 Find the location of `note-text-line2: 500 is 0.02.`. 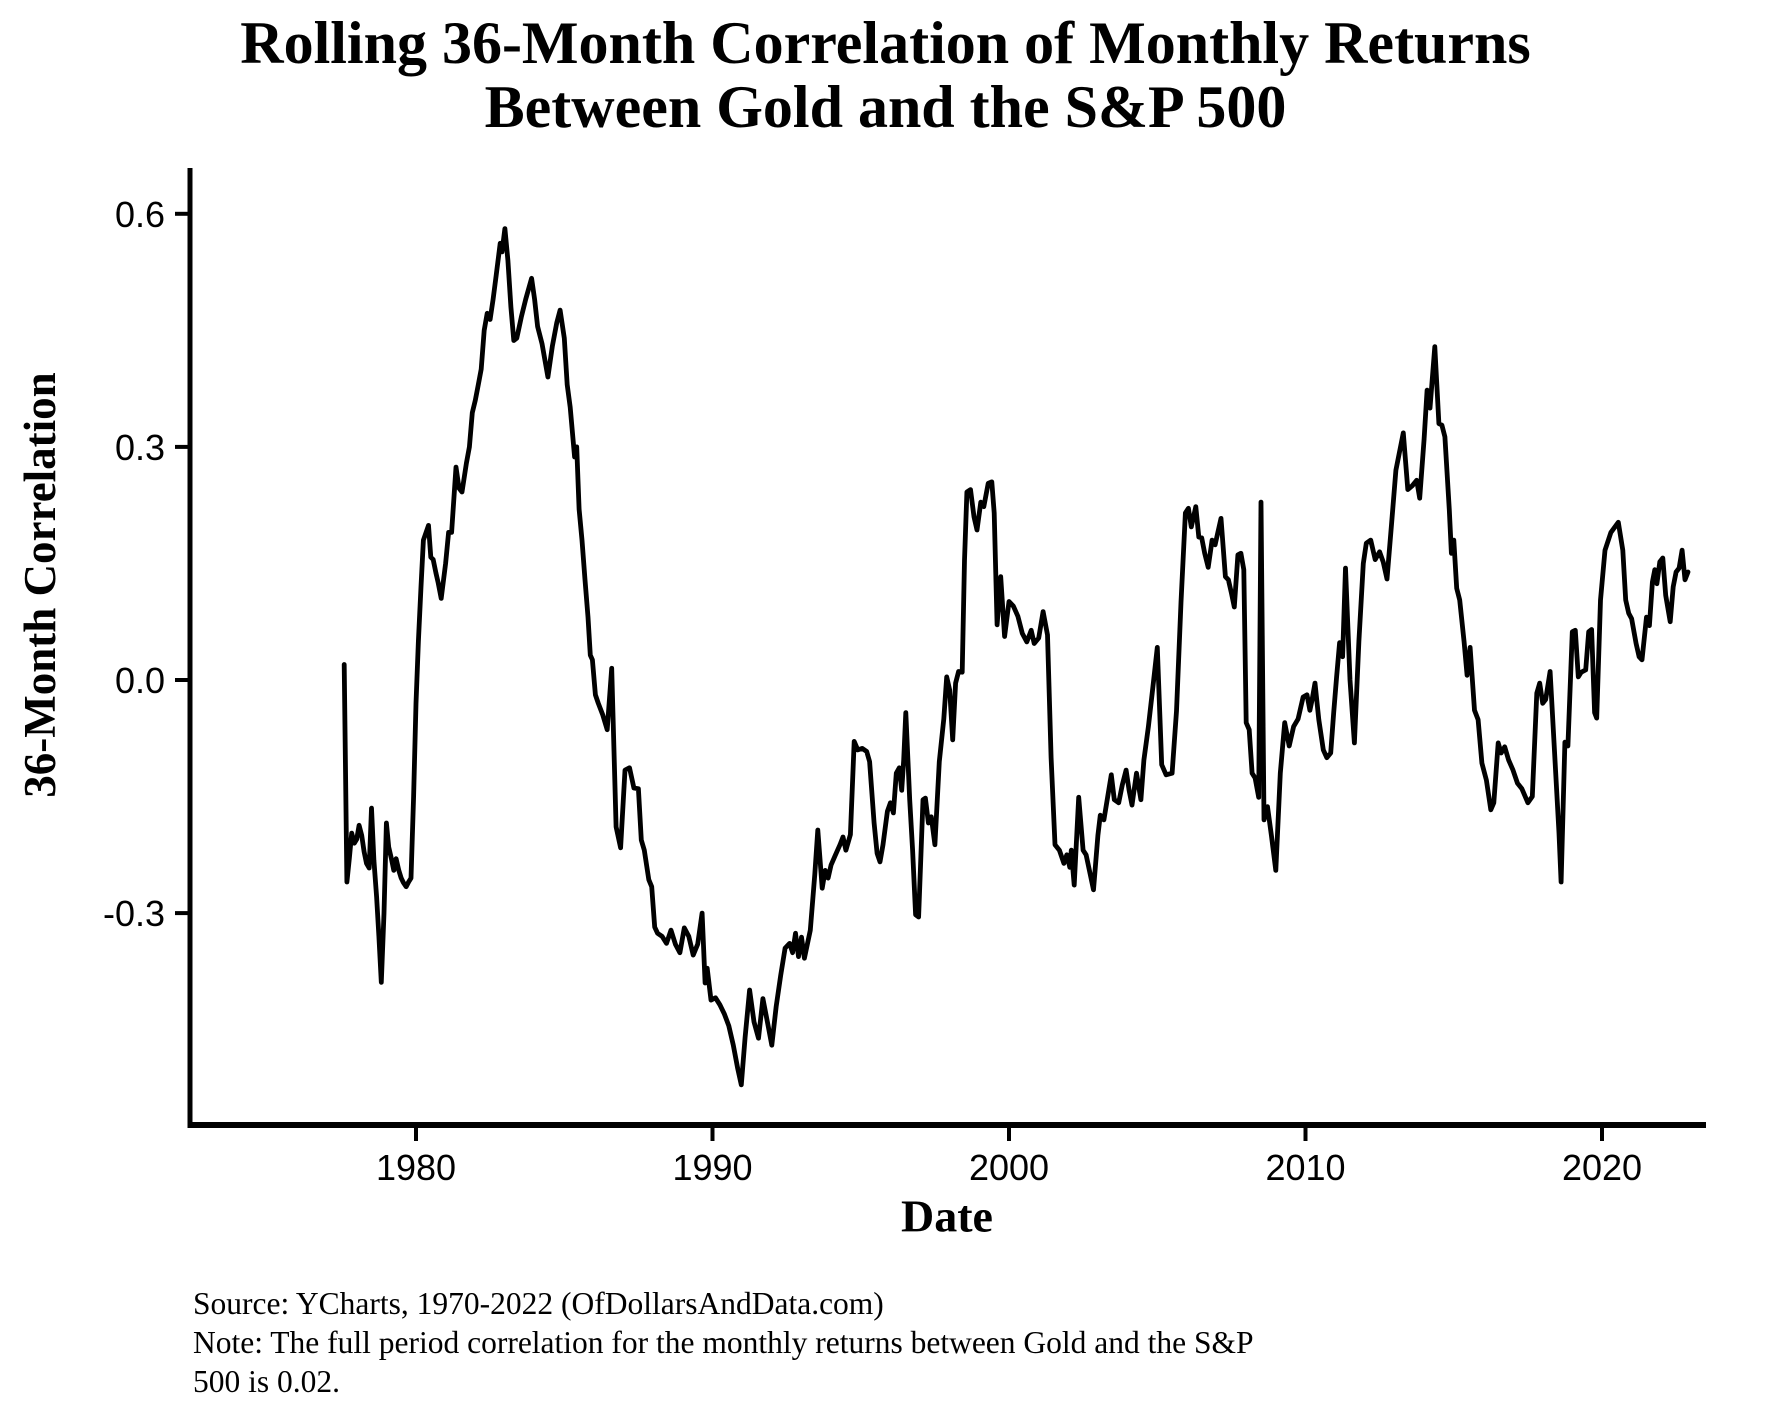

note-text-line2: 500 is 0.02. is located at coordinates (267, 1381).